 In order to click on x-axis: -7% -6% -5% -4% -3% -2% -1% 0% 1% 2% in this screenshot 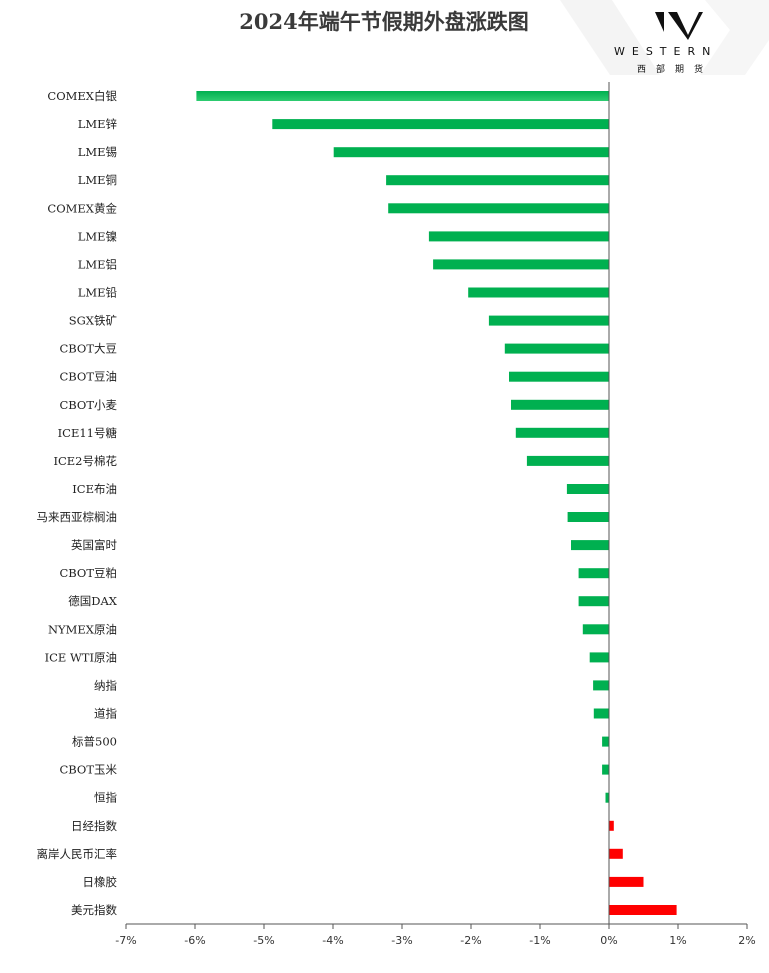, I will do `click(435, 935)`.